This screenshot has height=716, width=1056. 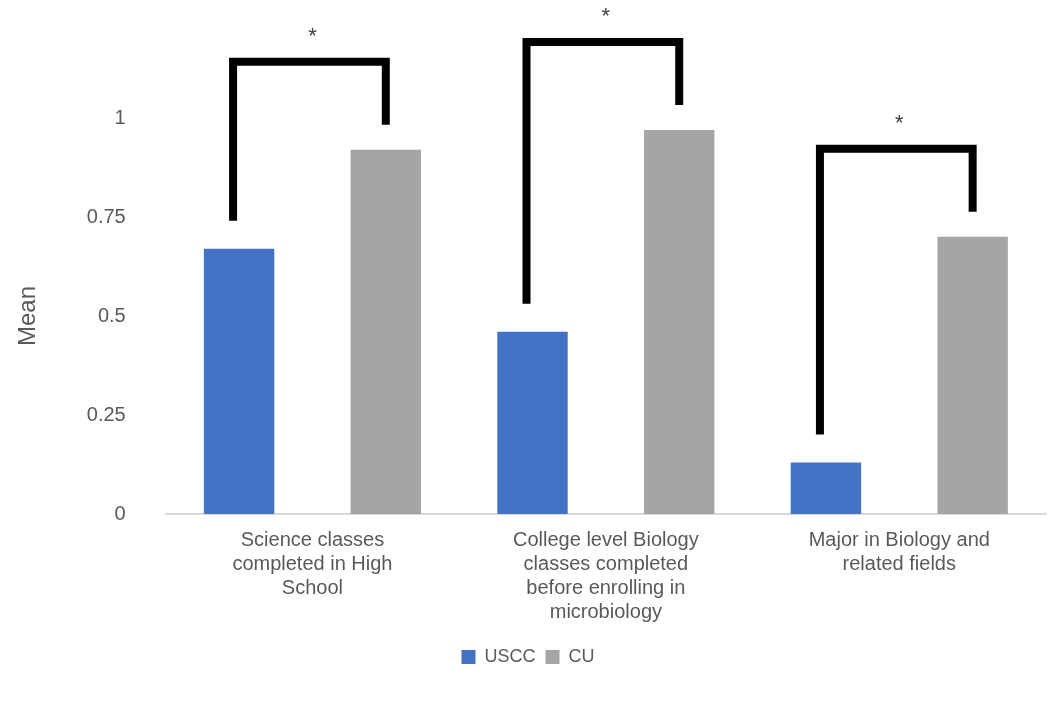 What do you see at coordinates (111, 314) in the screenshot?
I see `y-tick-label: 0.5` at bounding box center [111, 314].